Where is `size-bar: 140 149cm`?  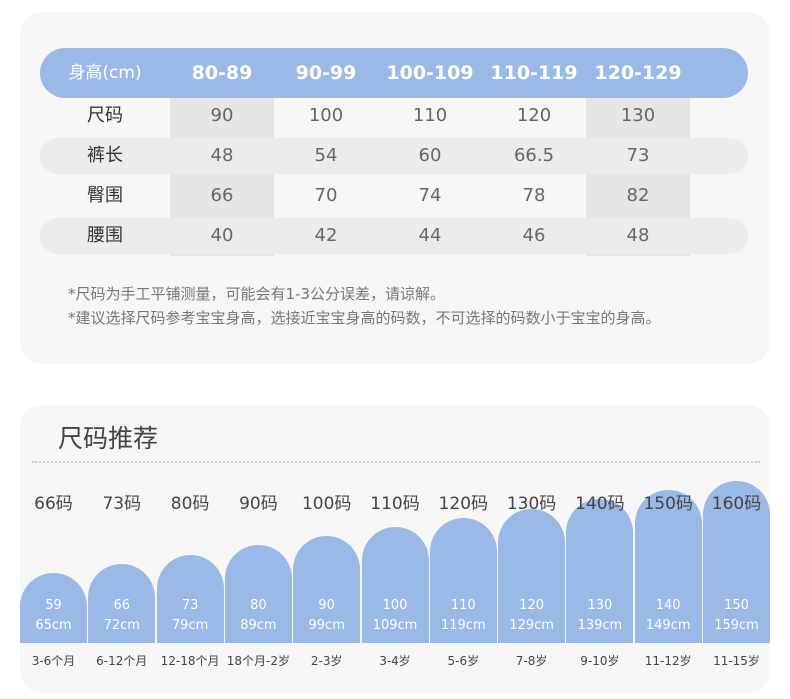 size-bar: 140 149cm is located at coordinates (668, 566).